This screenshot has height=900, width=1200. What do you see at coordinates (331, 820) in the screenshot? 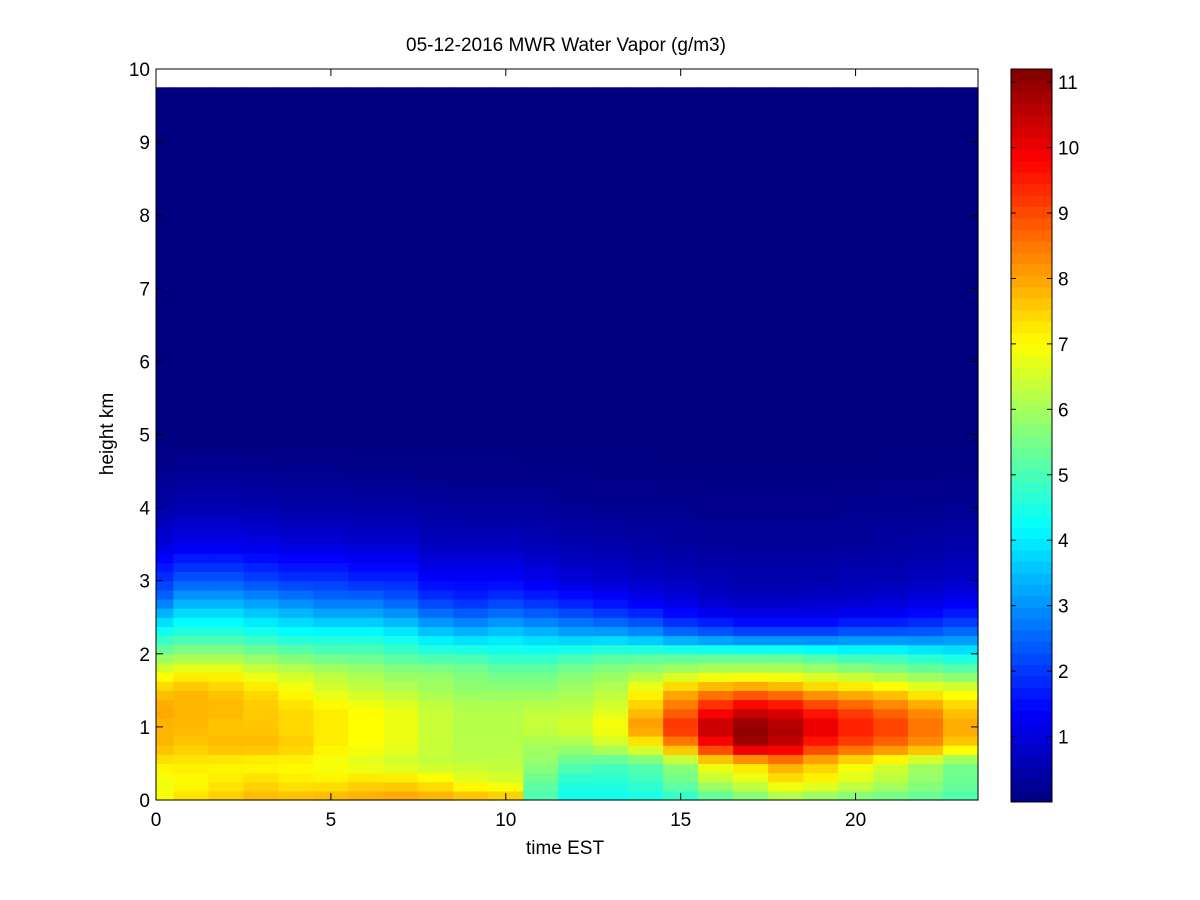
I see `x-tick-label: 5` at bounding box center [331, 820].